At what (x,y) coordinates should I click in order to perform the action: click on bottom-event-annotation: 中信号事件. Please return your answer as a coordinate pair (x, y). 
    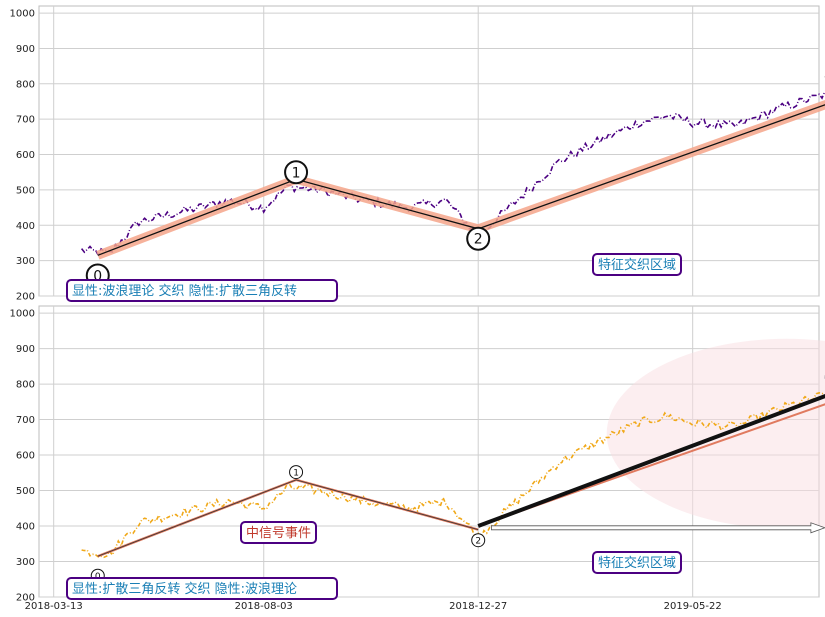
    Looking at the image, I should click on (278, 533).